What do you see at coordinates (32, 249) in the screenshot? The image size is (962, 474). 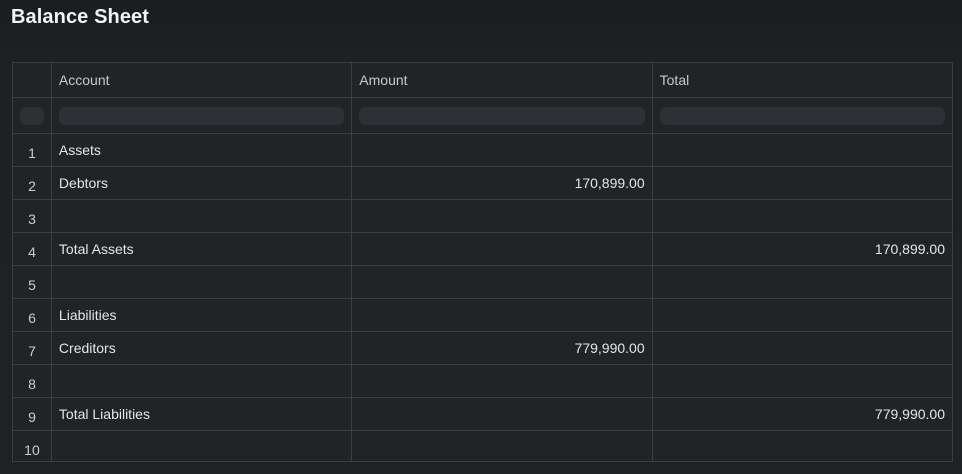 I see `row-index: 4` at bounding box center [32, 249].